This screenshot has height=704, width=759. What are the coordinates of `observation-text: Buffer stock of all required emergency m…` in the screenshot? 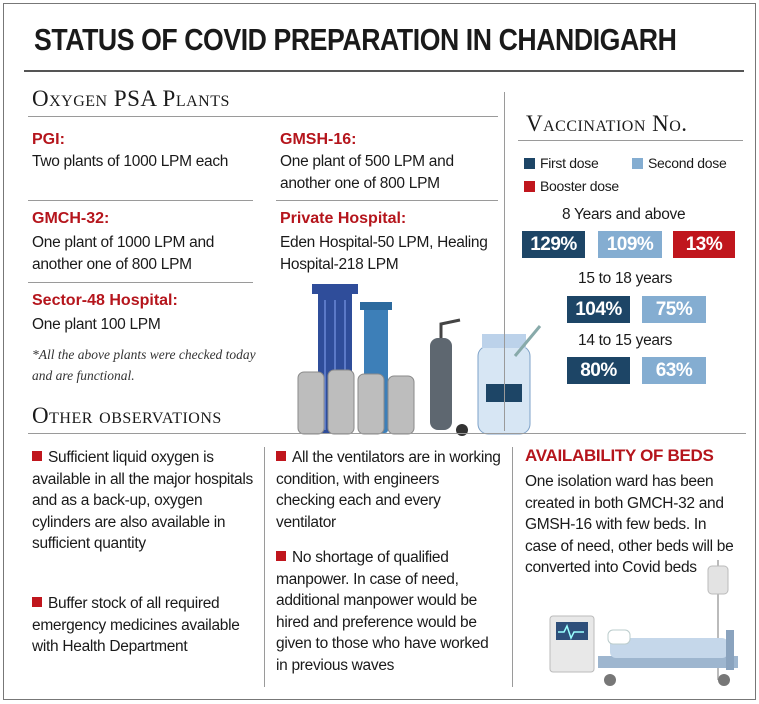 It's located at (136, 625).